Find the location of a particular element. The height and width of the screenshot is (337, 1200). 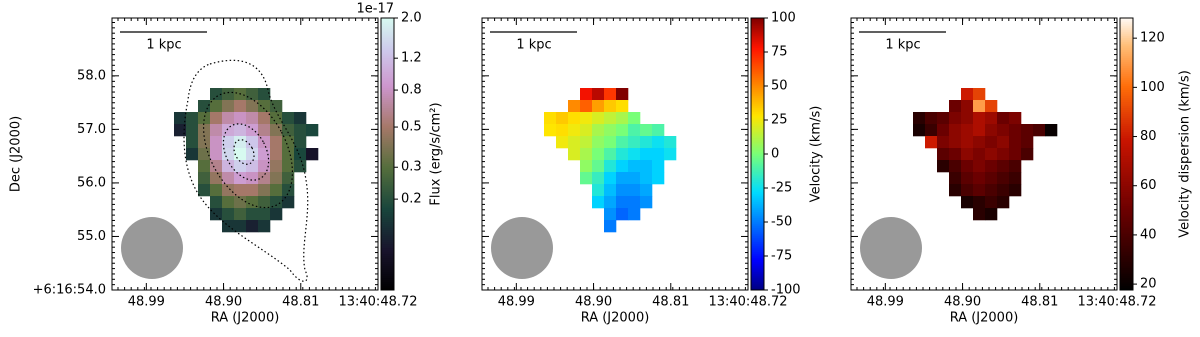

scale-bar-label: 1 kpc is located at coordinates (533, 45).